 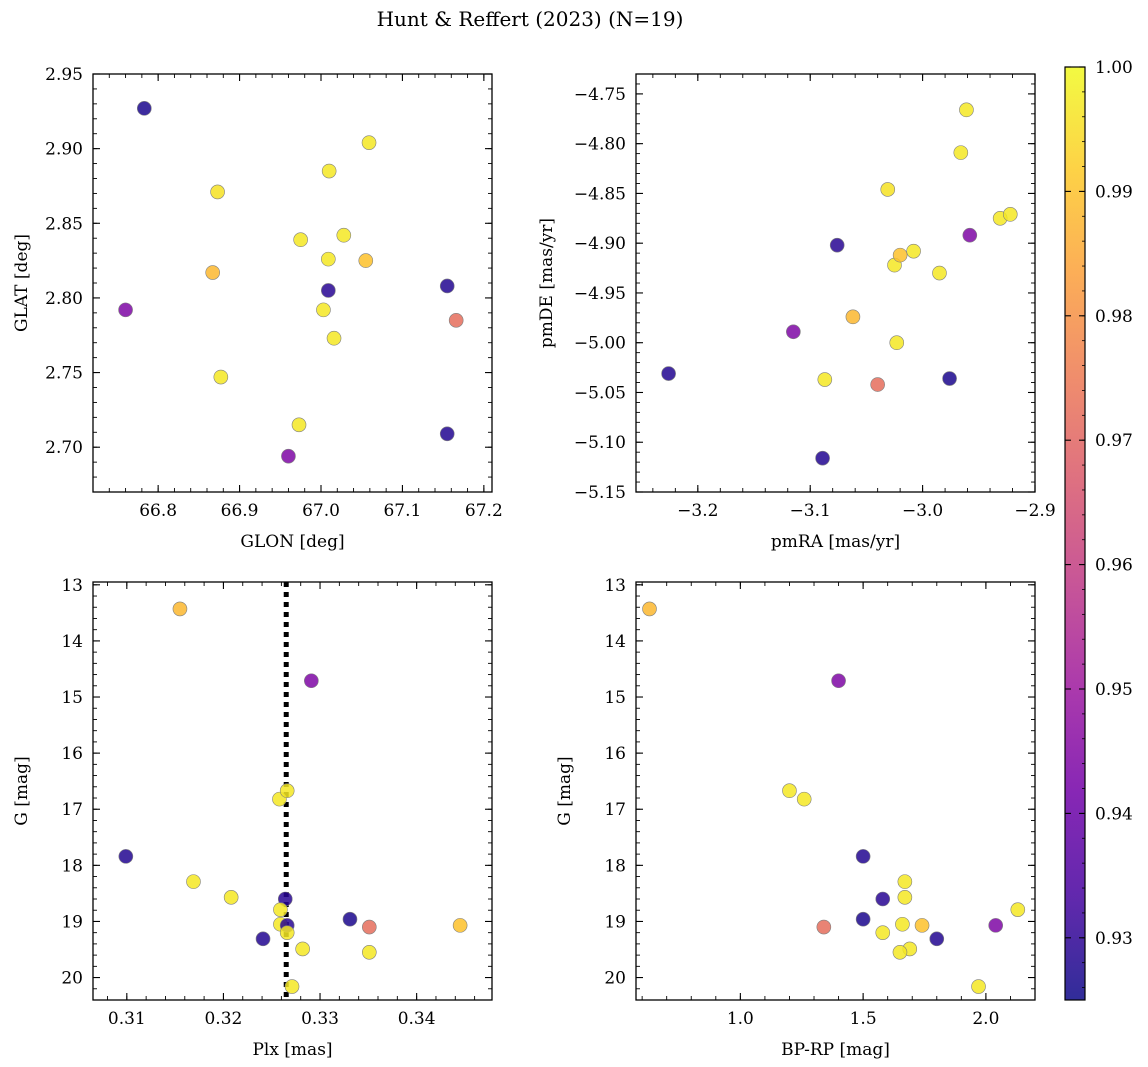 I want to click on colorbar-tick-label: 1.00, so click(x=1114, y=68).